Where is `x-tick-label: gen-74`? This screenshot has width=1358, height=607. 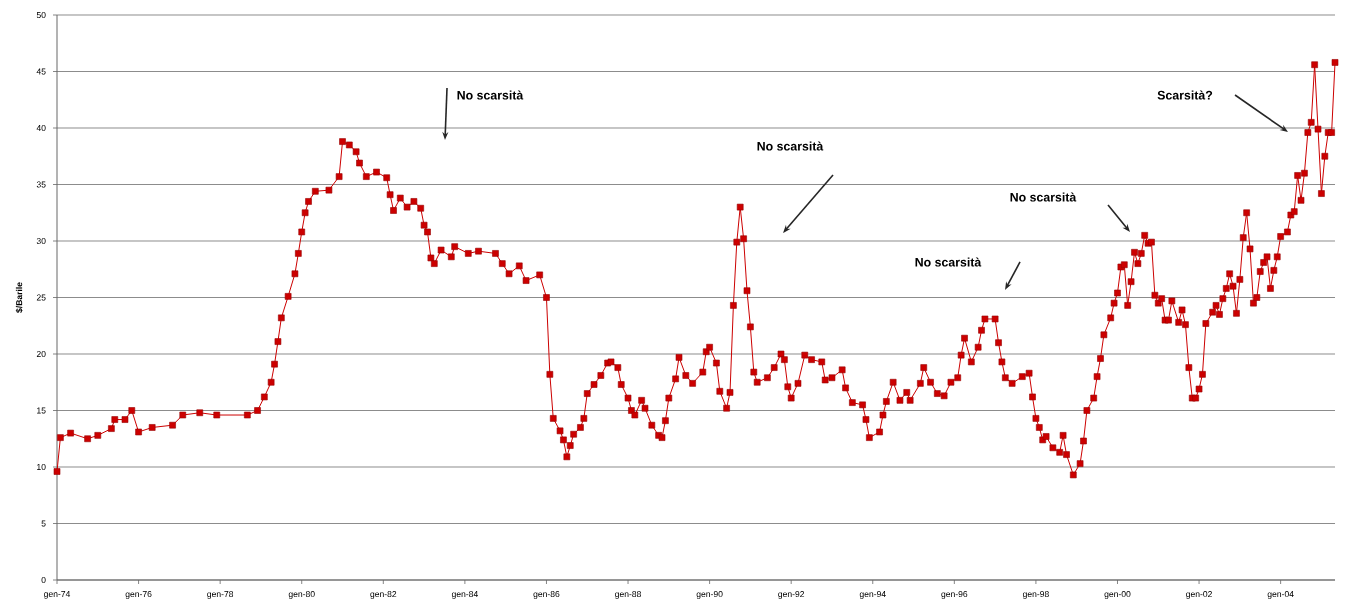
x-tick-label: gen-74 is located at coordinates (57, 595).